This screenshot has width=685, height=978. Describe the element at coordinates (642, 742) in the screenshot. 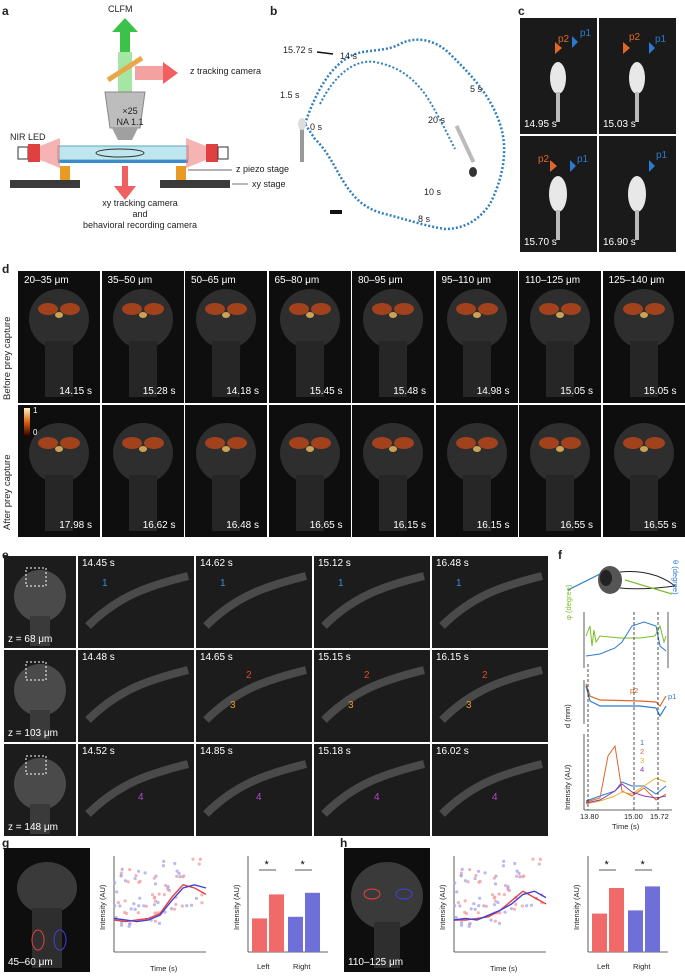

I see `legend-1: 1` at that location.